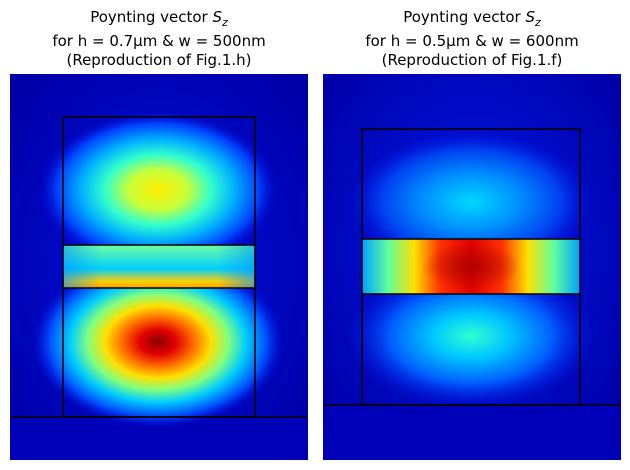 Image resolution: width=630 pixels, height=470 pixels. I want to click on slot-field-edges, so click(159, 266).